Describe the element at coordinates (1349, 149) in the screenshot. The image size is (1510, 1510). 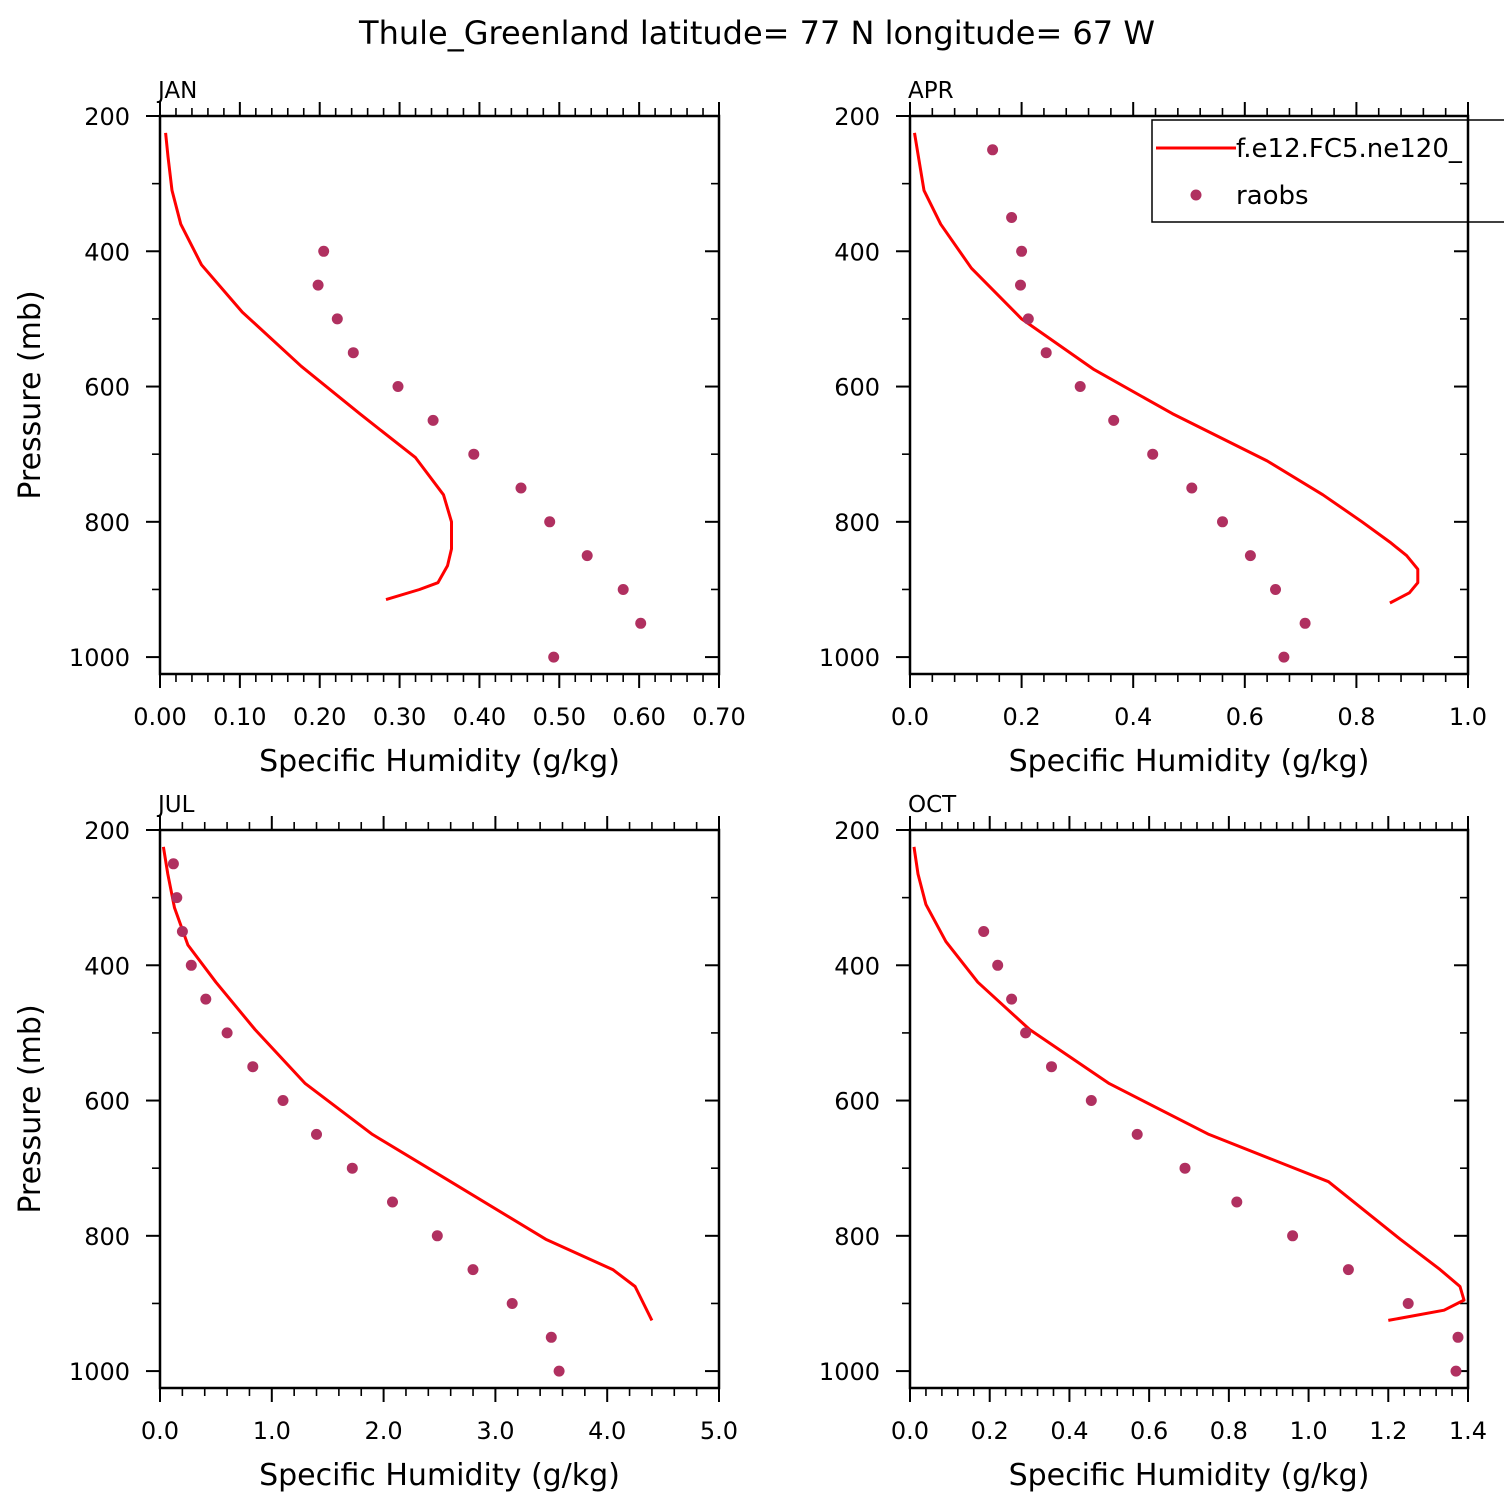
I see `legend-model-label: f.e12.FC5.ne120_` at that location.